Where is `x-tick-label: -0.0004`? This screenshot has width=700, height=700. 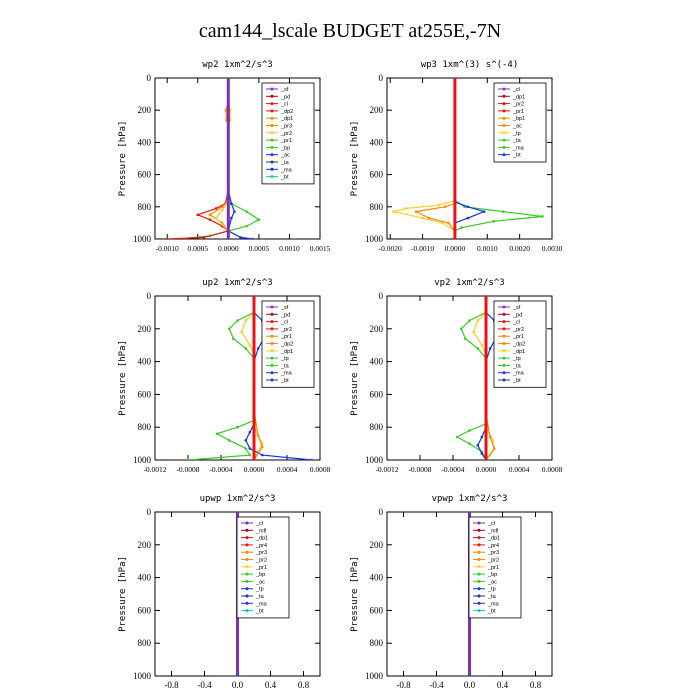 x-tick-label: -0.0004 is located at coordinates (452, 469).